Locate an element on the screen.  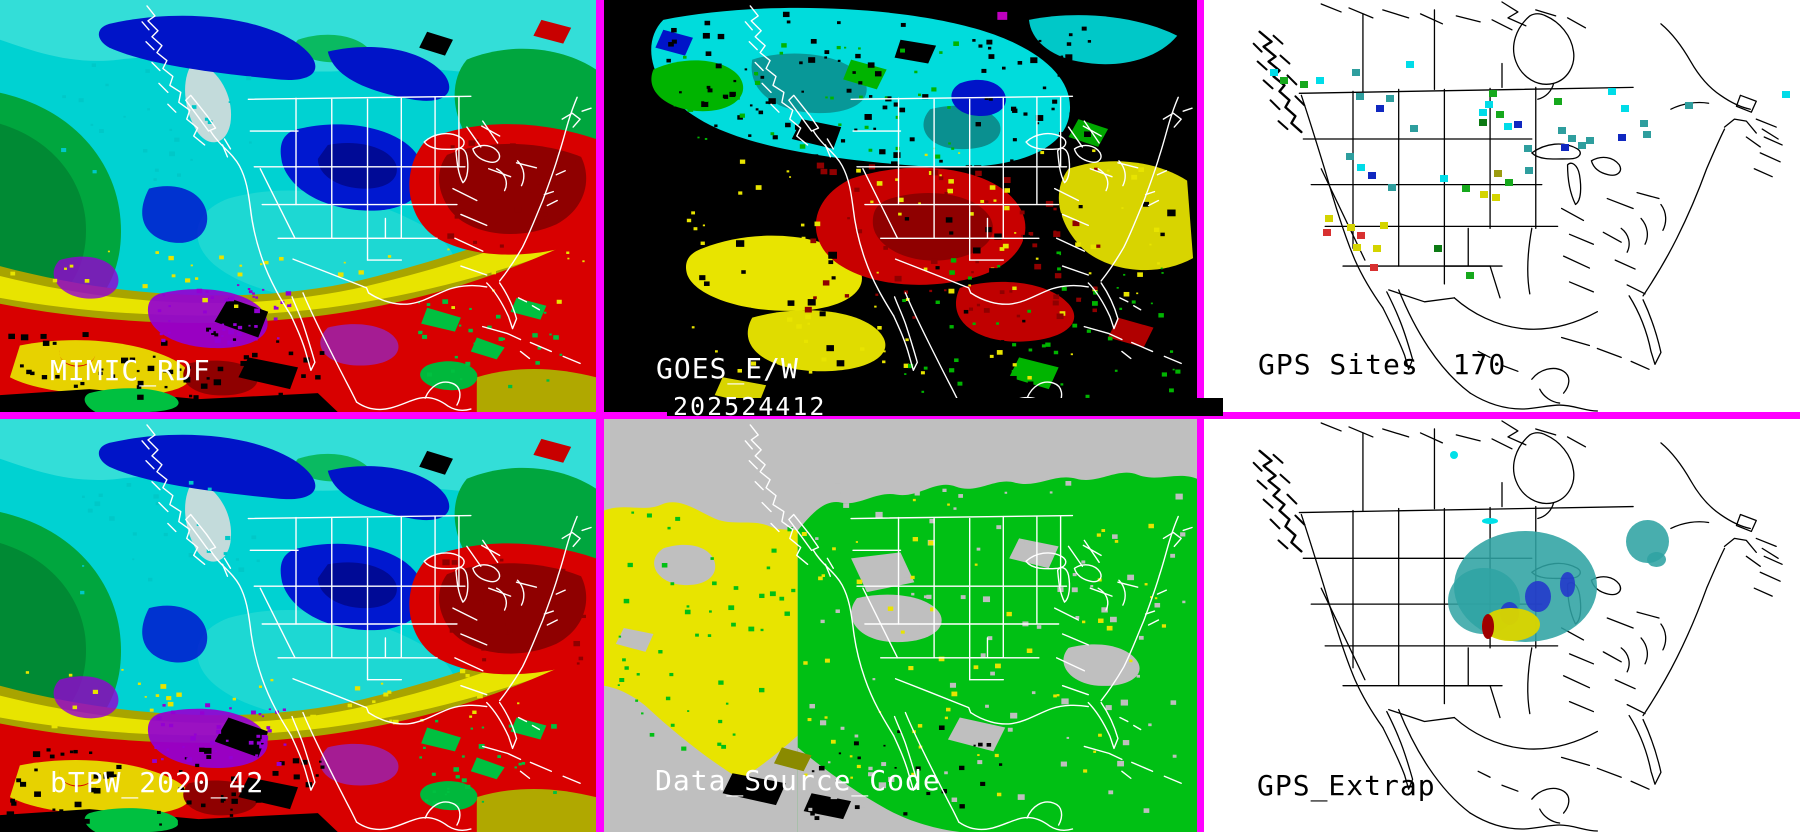
timestamp-bar: 202524412 is located at coordinates (945, 406).